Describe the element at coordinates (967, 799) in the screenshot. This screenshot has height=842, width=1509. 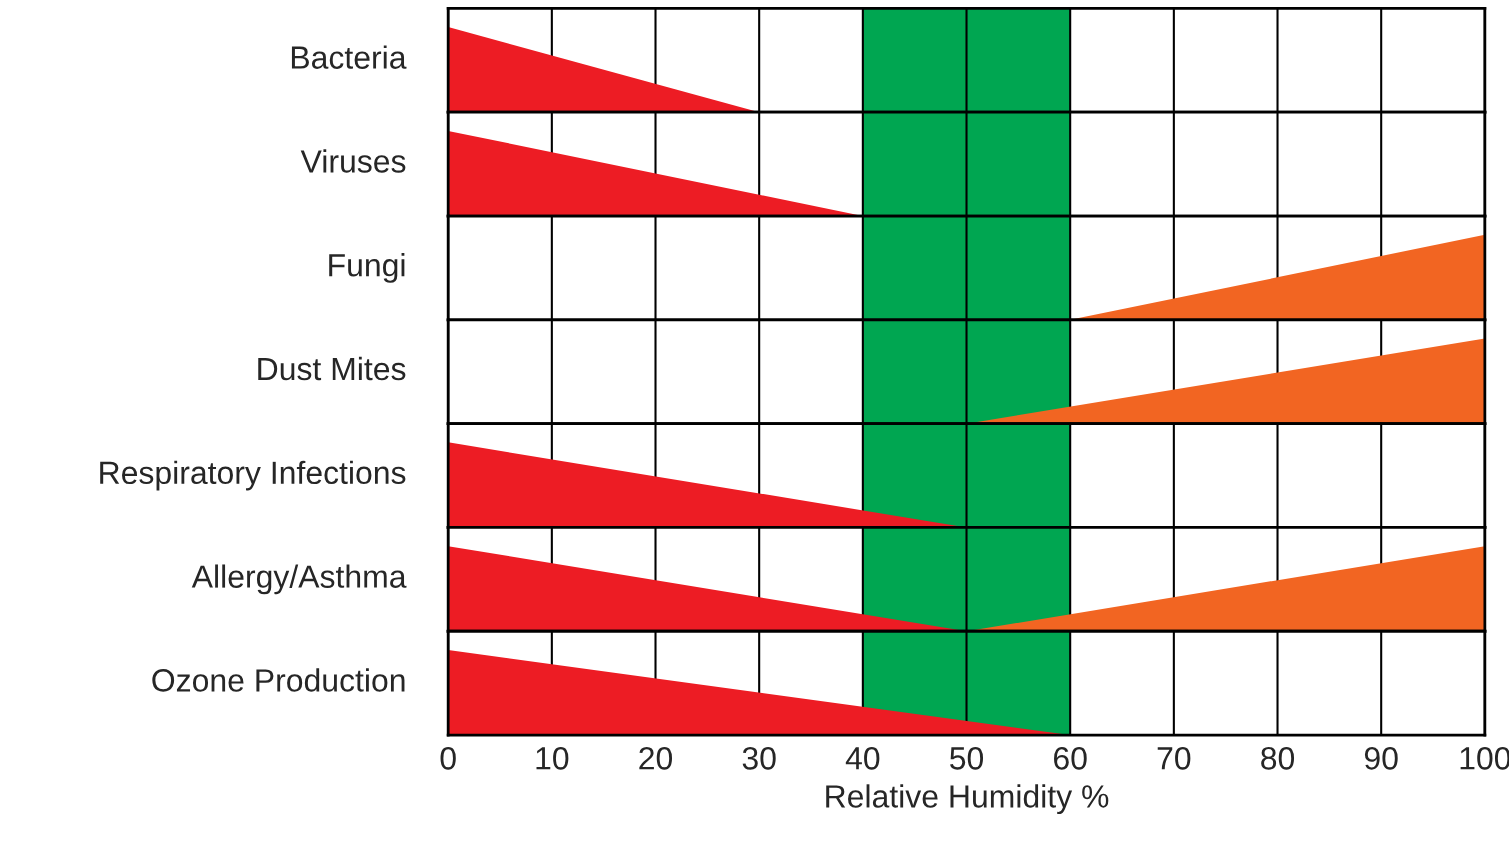
I see `x-axis-title: Relative Humidity %` at that location.